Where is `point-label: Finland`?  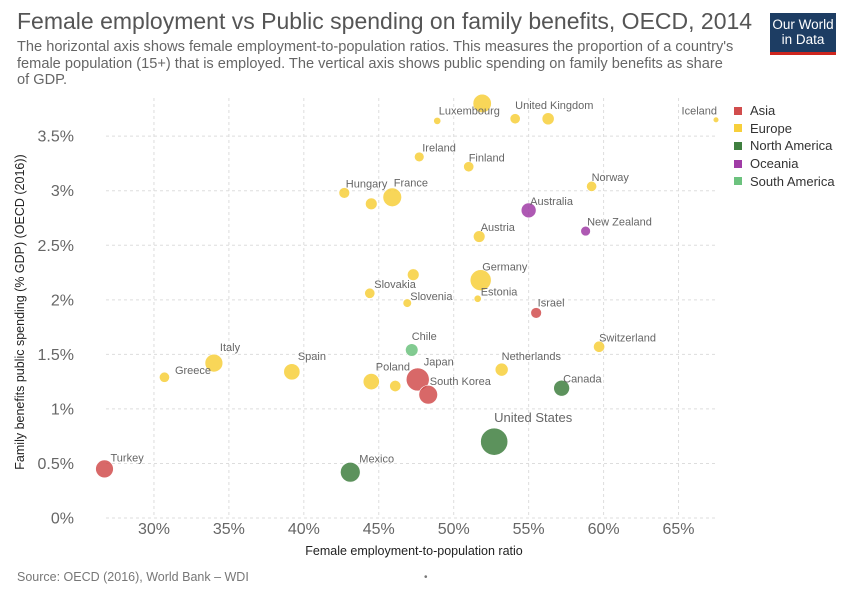 point-label: Finland is located at coordinates (487, 158).